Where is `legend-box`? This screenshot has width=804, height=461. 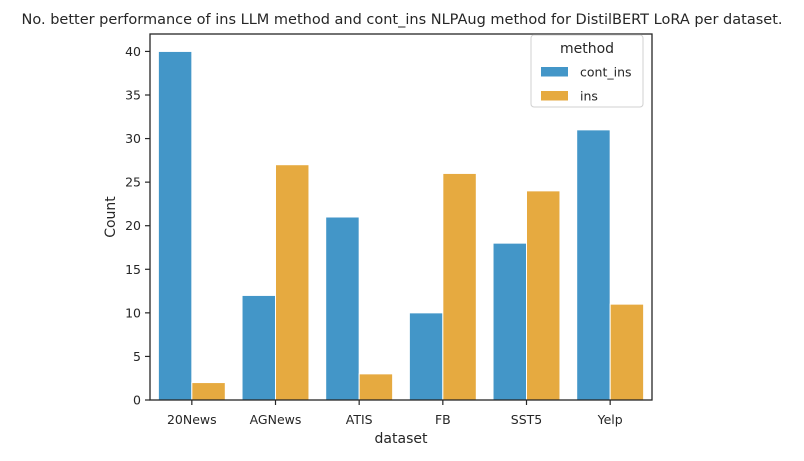
legend-box is located at coordinates (587, 71).